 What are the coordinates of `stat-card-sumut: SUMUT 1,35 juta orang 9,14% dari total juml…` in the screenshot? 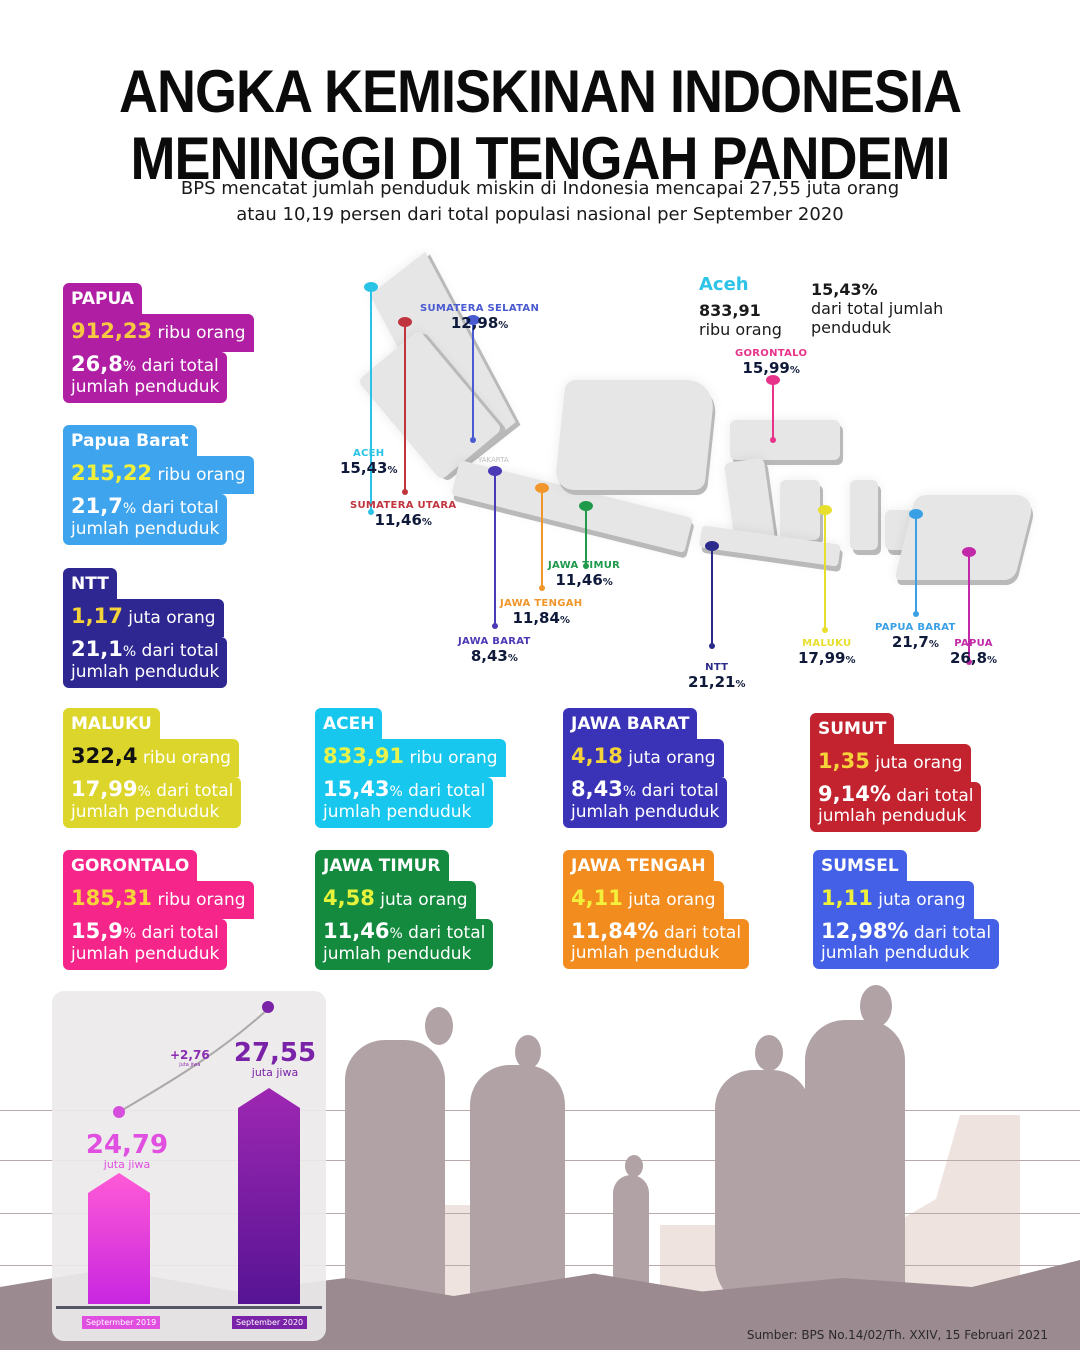 It's located at (896, 772).